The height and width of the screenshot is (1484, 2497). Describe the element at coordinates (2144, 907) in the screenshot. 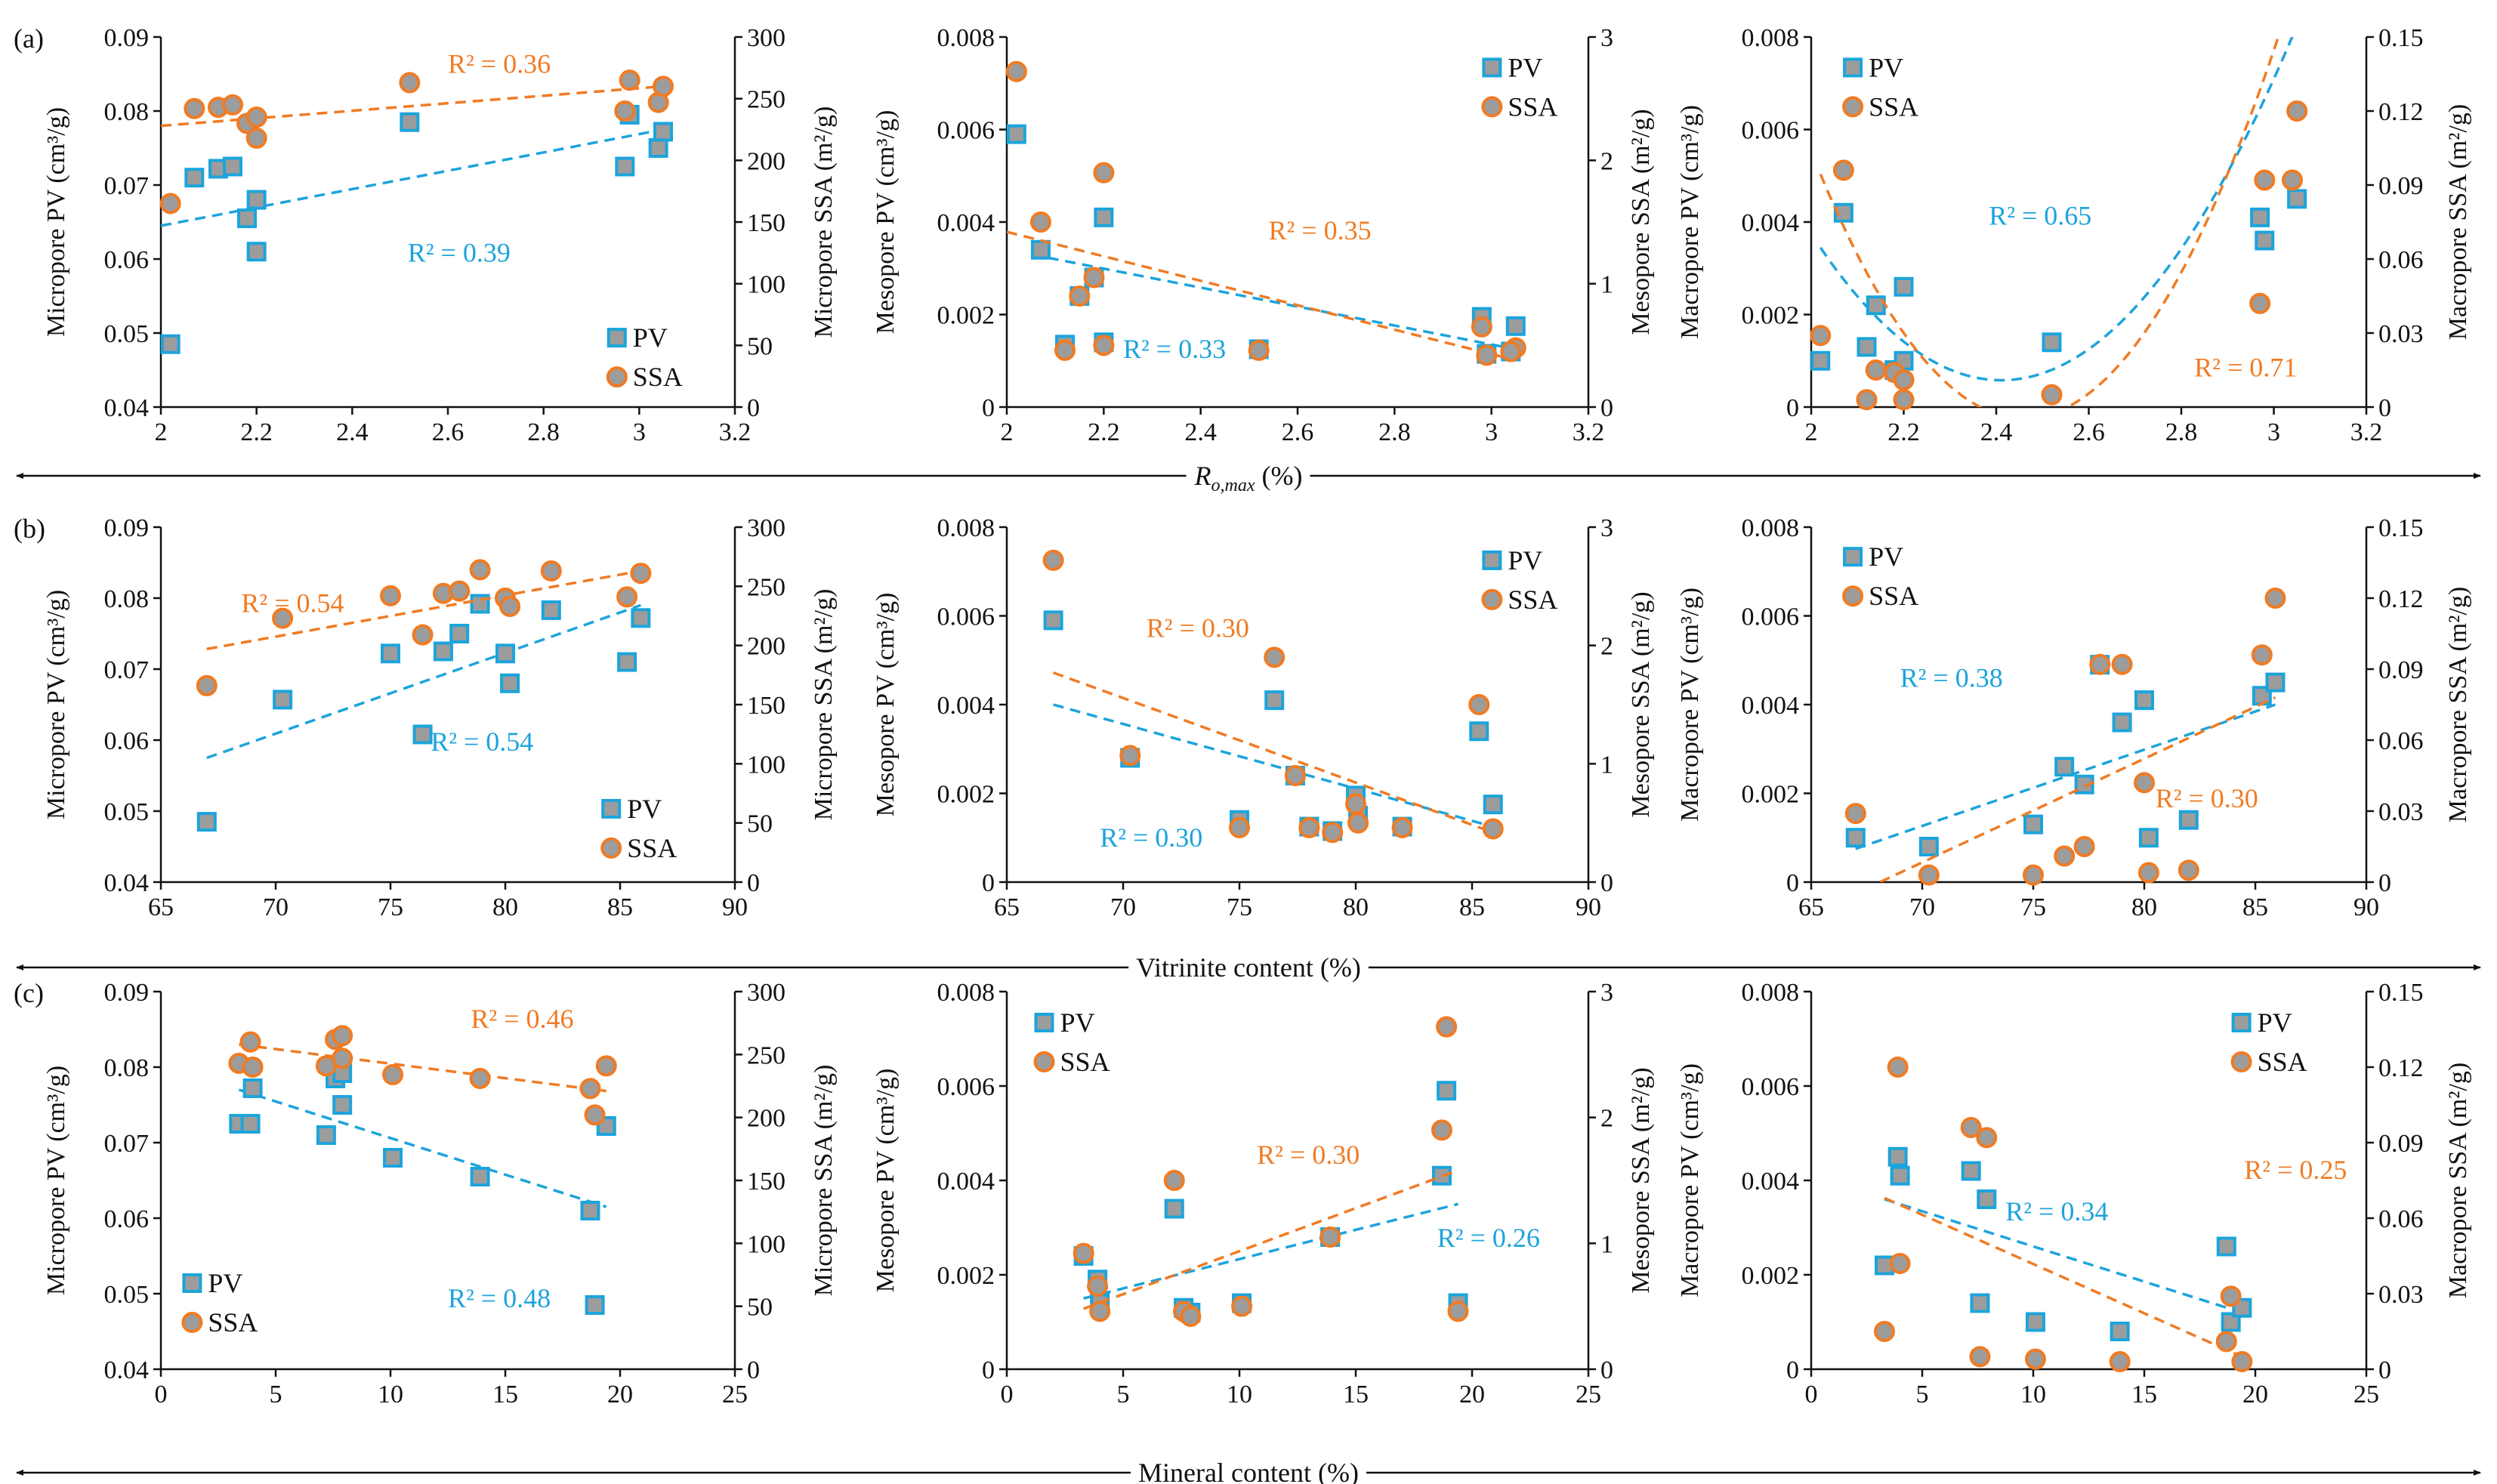

I see `x-tick-label: 80` at that location.